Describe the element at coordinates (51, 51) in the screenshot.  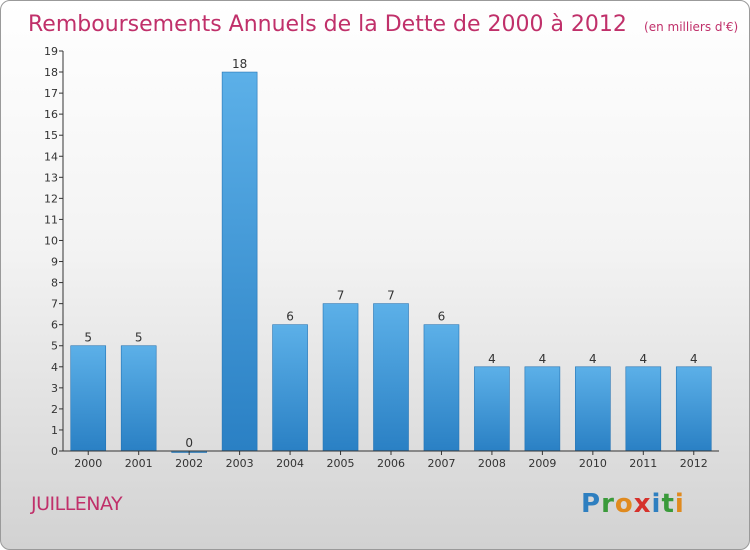
I see `y-tick-label: 19` at that location.